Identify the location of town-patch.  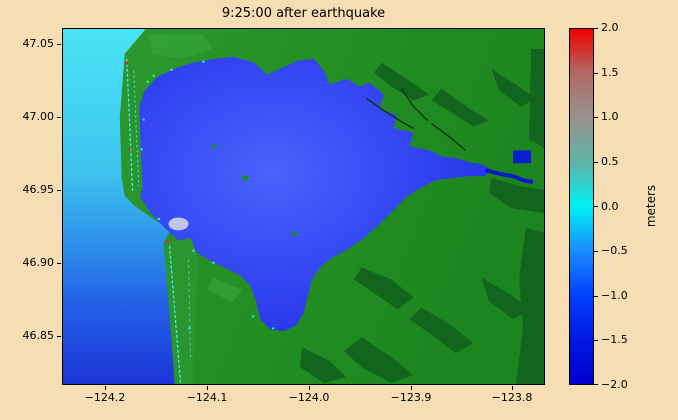
(178, 224).